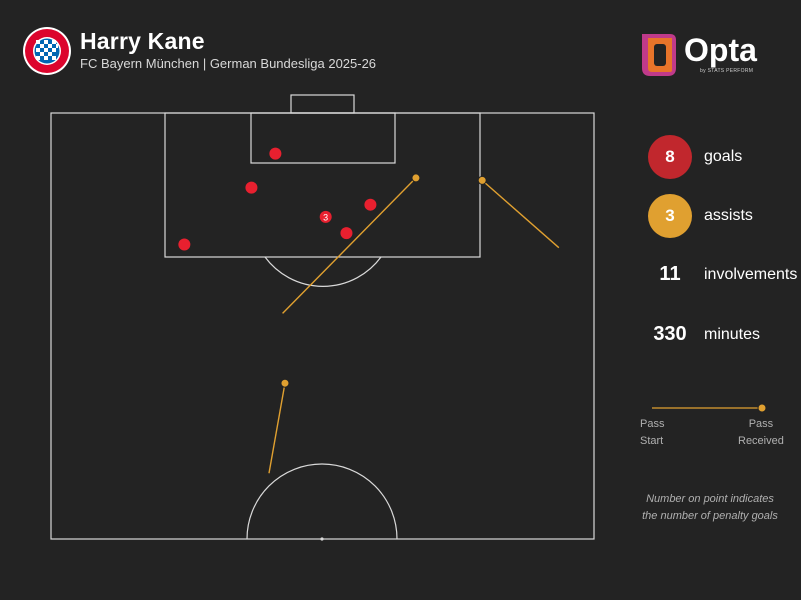 The width and height of the screenshot is (801, 600). Describe the element at coordinates (322, 539) in the screenshot. I see `centre-spot` at that location.